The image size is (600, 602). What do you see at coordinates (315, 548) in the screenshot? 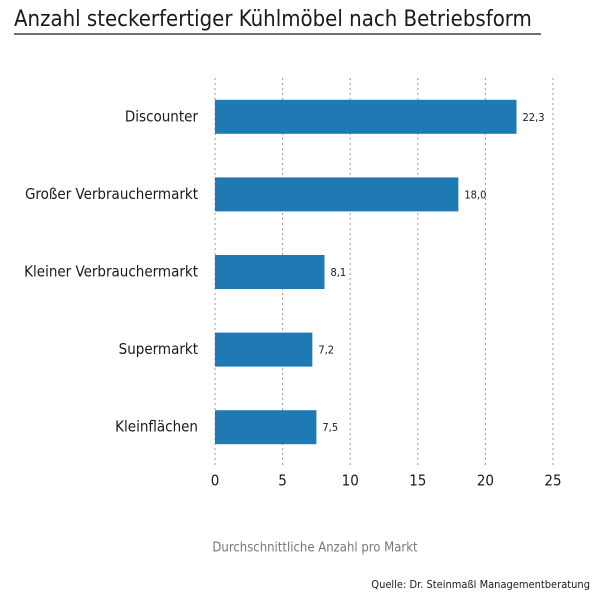
I see `x-axis-label: Durchschnittliche Anzahl pro Markt` at bounding box center [315, 548].